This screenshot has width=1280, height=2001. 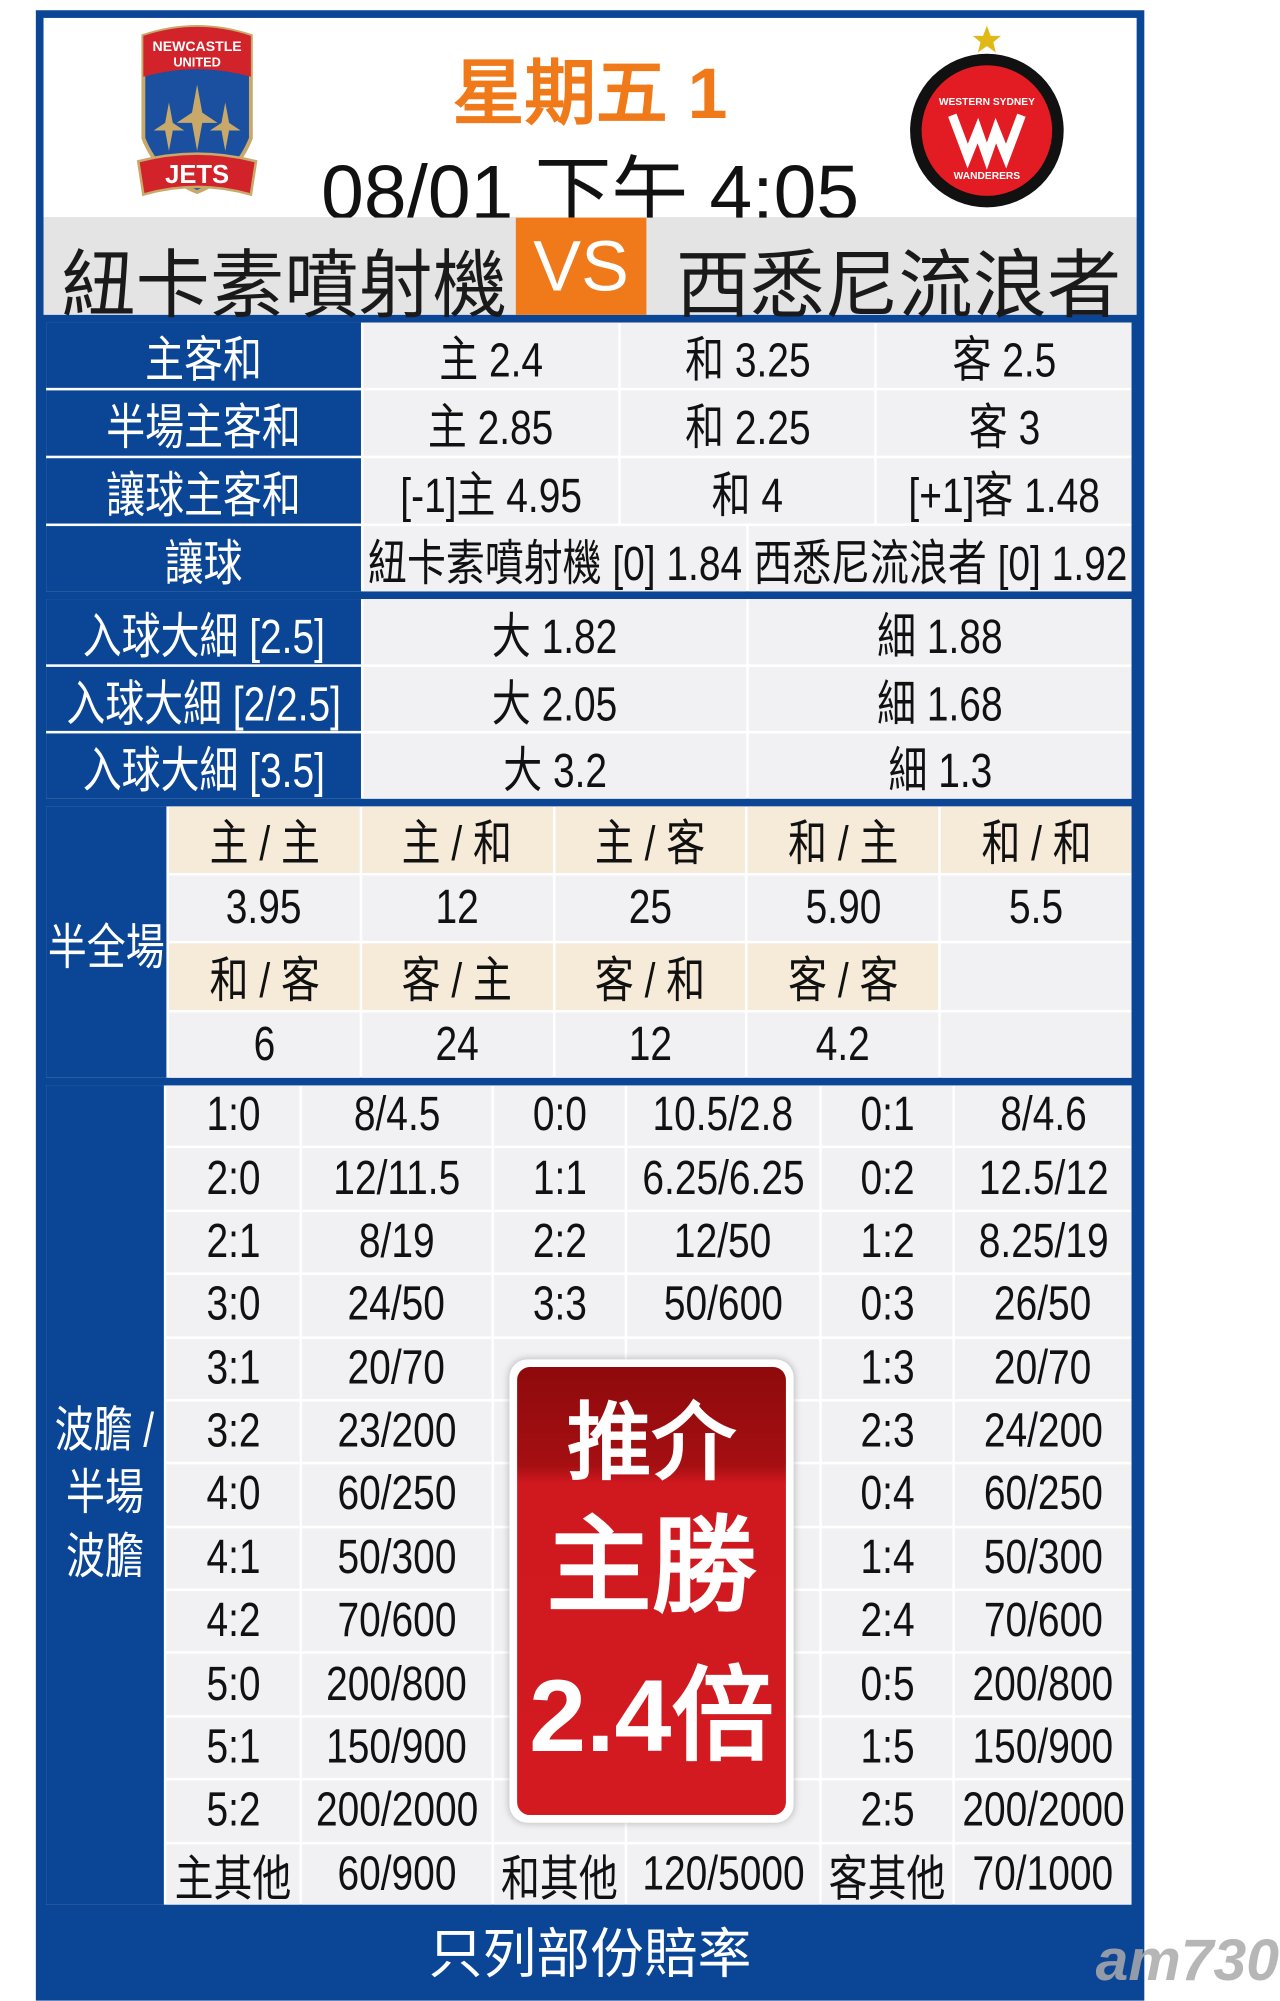 I want to click on odds-cell: [+1]客 1.48, so click(x=1004, y=491).